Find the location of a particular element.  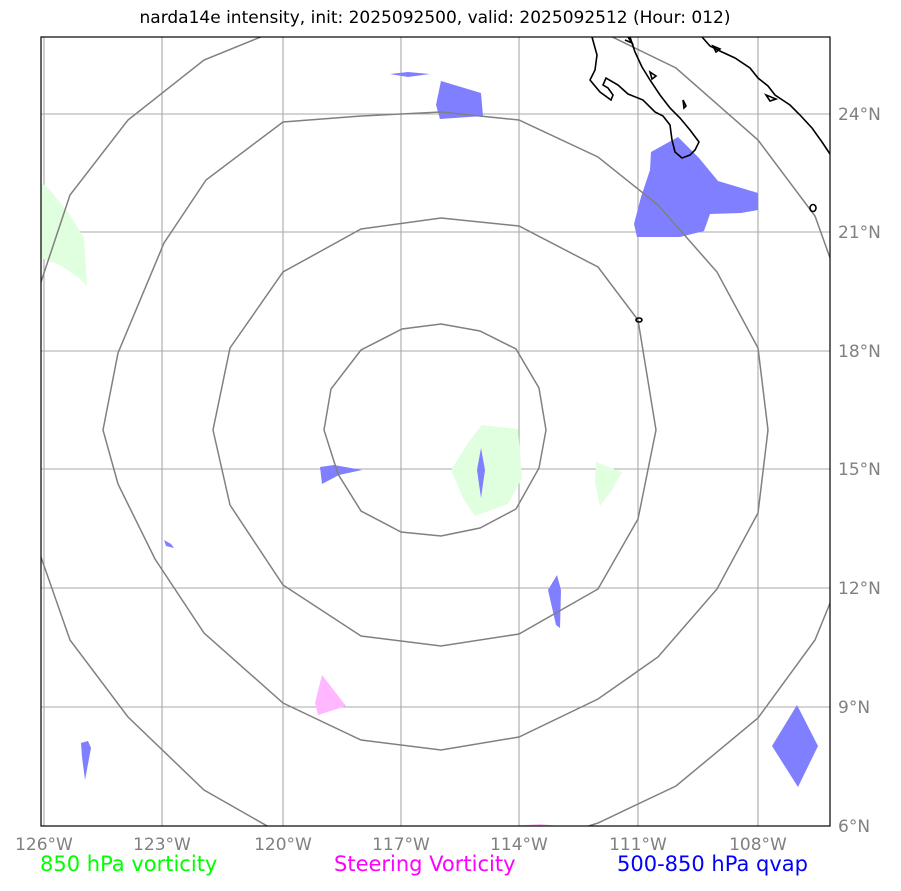

baja-california-coast is located at coordinates (644, 98).